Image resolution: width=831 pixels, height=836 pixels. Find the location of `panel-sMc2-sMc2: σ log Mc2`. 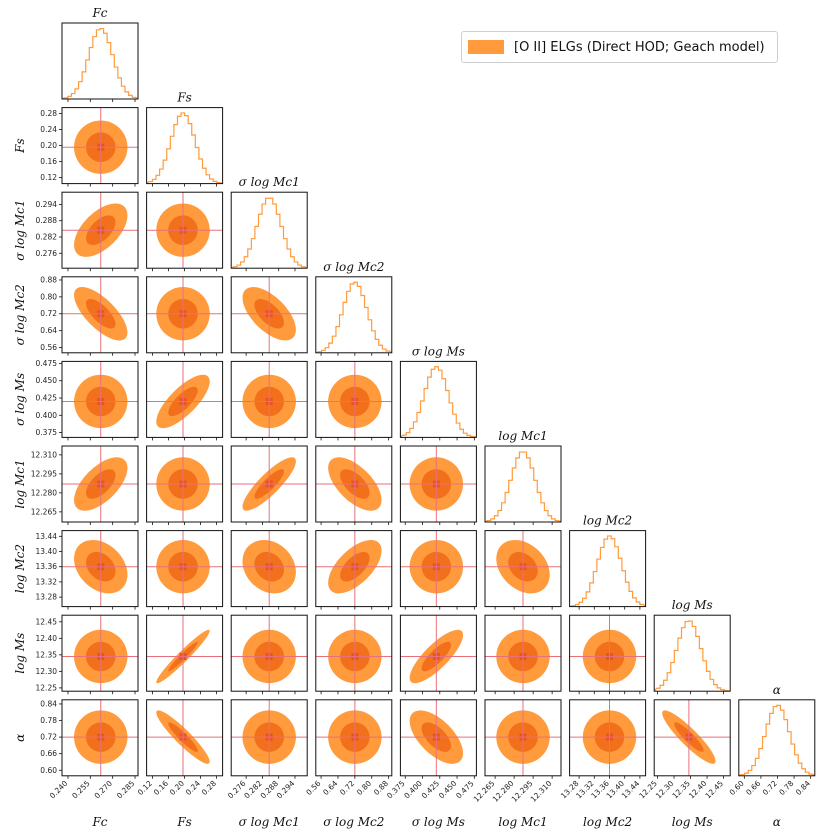

panel-sMc2-sMc2: σ log Mc2 is located at coordinates (354, 308).